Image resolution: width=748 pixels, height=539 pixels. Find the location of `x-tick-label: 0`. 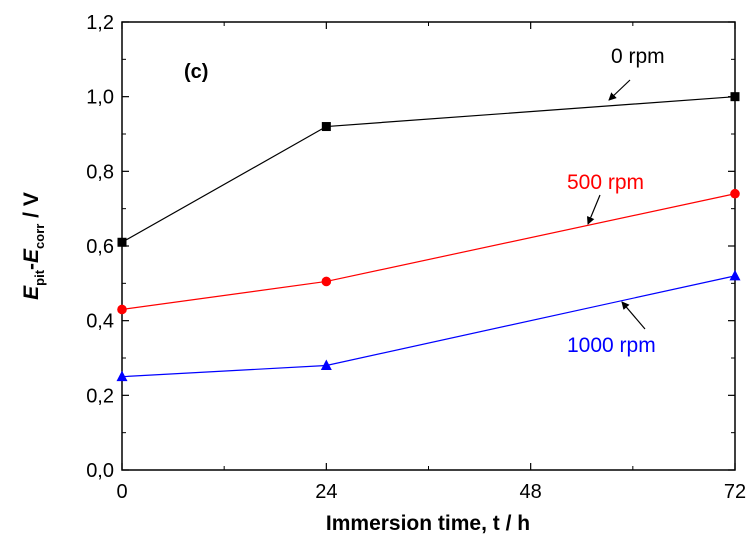

x-tick-label: 0 is located at coordinates (121, 492).